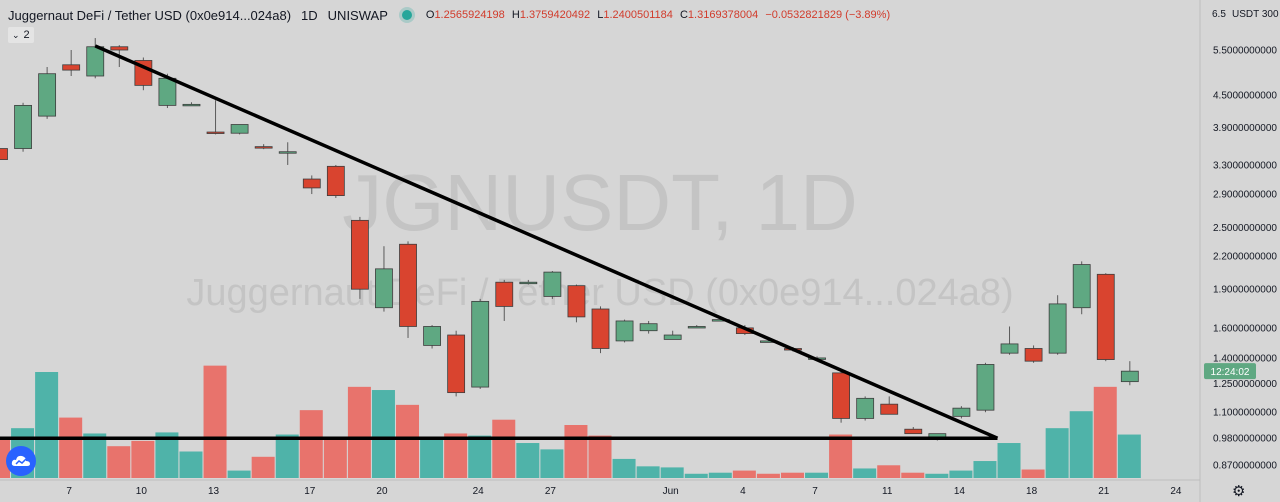  I want to click on currency-label: USDT 300, so click(1255, 14).